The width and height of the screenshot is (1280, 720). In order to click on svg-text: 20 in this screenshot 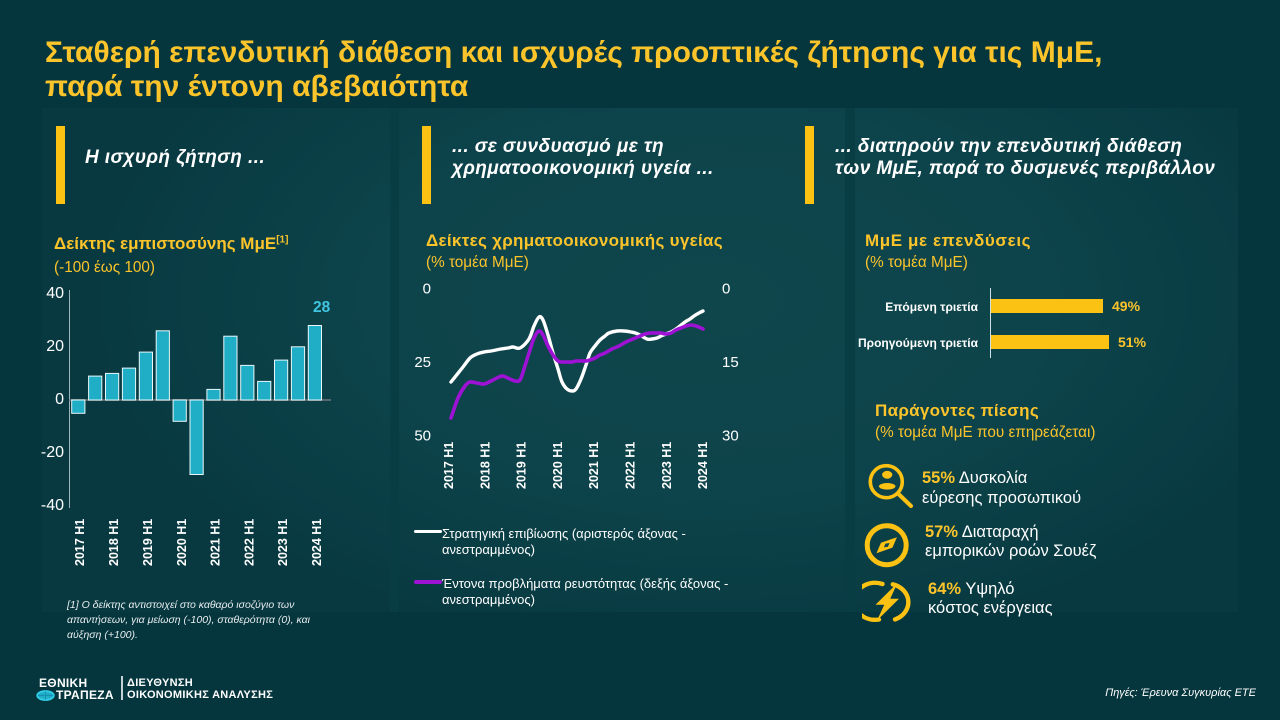, I will do `click(55, 346)`.